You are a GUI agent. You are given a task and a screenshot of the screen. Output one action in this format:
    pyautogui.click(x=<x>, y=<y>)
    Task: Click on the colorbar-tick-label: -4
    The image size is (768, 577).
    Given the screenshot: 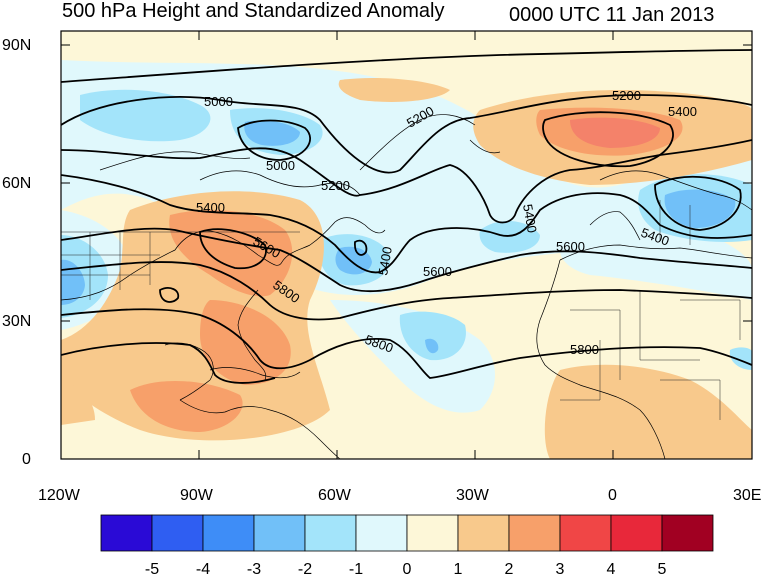 What is the action you would take?
    pyautogui.click(x=203, y=569)
    